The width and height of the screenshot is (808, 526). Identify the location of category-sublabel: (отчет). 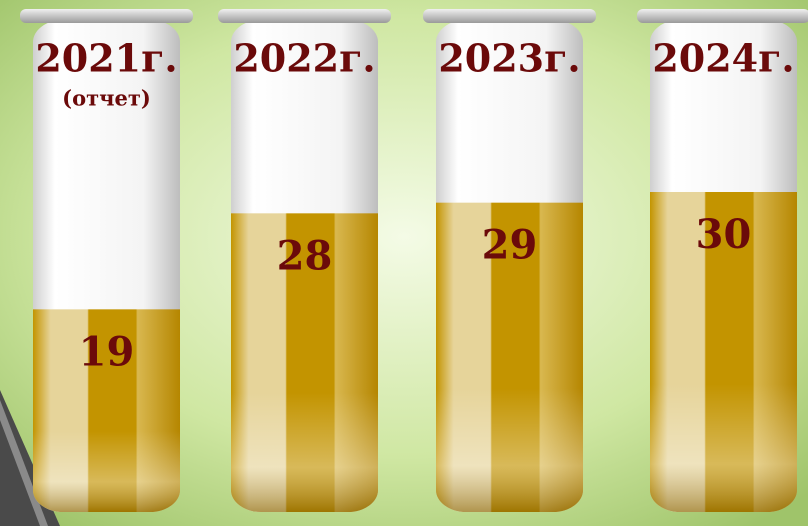
(106, 98).